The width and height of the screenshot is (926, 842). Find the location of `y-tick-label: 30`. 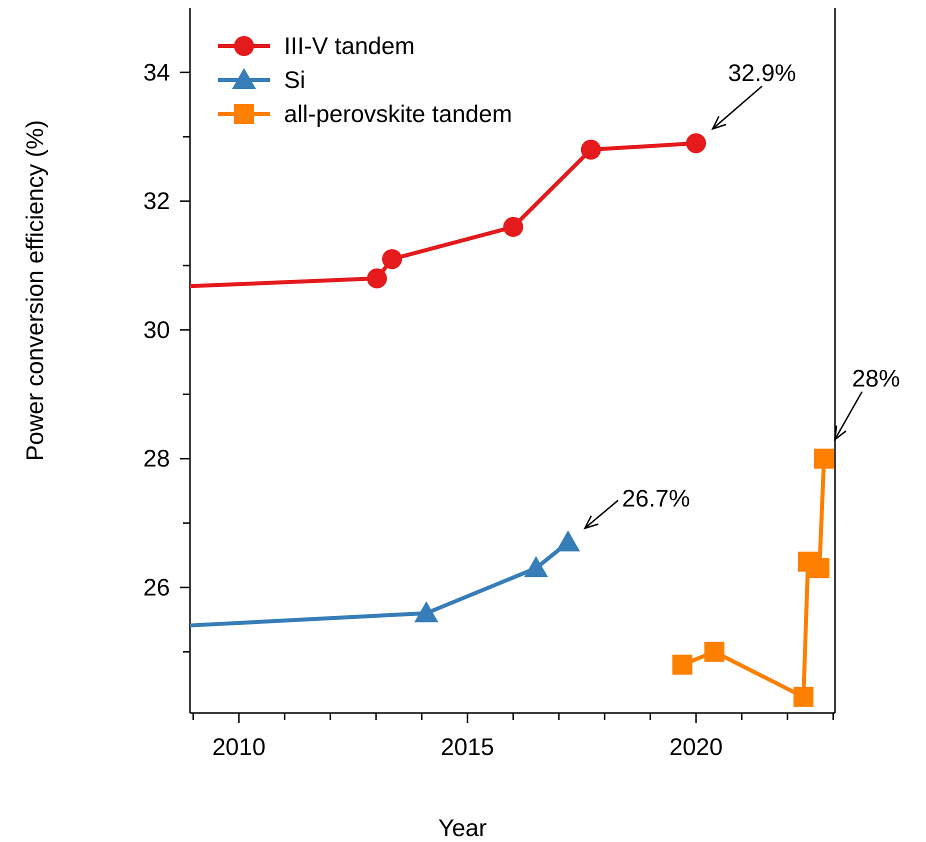

y-tick-label: 30 is located at coordinates (156, 330).